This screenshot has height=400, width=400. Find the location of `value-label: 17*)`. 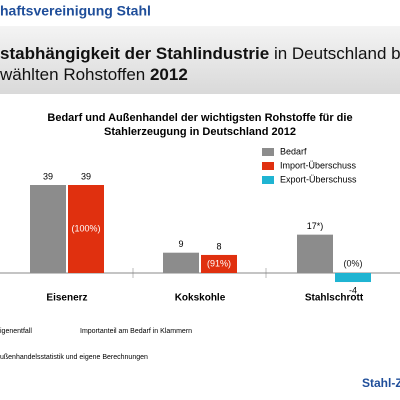

value-label: 17*) is located at coordinates (315, 226).